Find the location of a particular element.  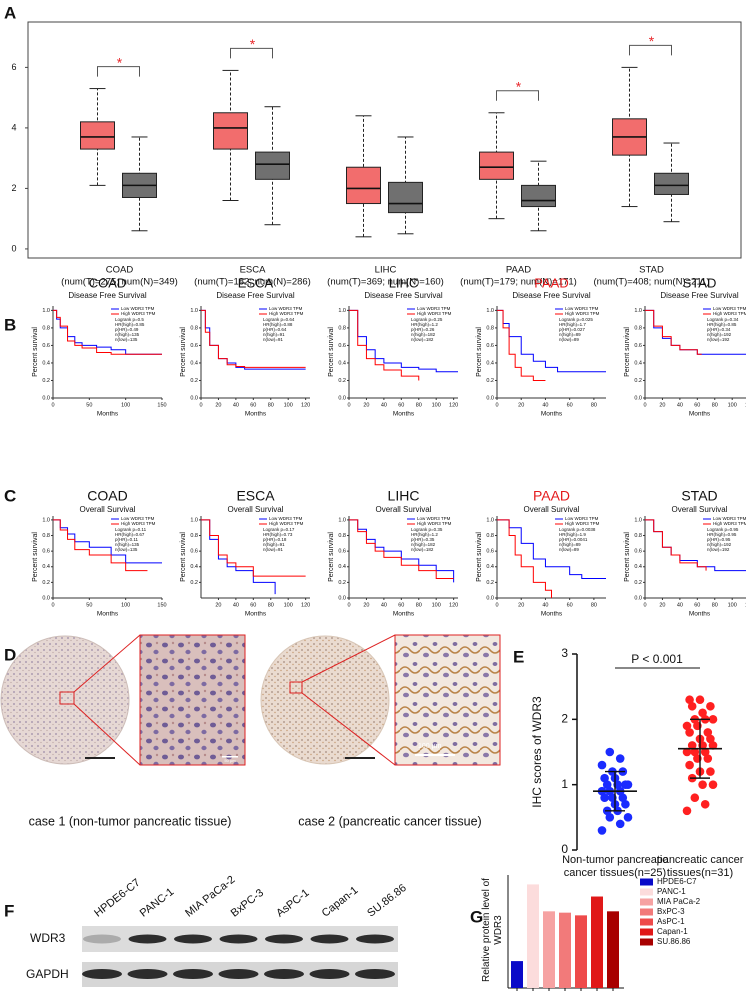

chart-title: STAD is located at coordinates (700, 282).